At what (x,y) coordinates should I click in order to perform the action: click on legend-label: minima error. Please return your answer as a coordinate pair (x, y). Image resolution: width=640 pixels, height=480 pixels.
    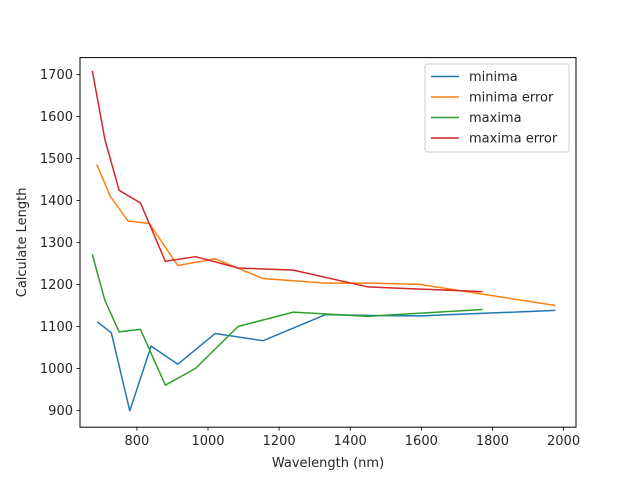
    Looking at the image, I should click on (511, 98).